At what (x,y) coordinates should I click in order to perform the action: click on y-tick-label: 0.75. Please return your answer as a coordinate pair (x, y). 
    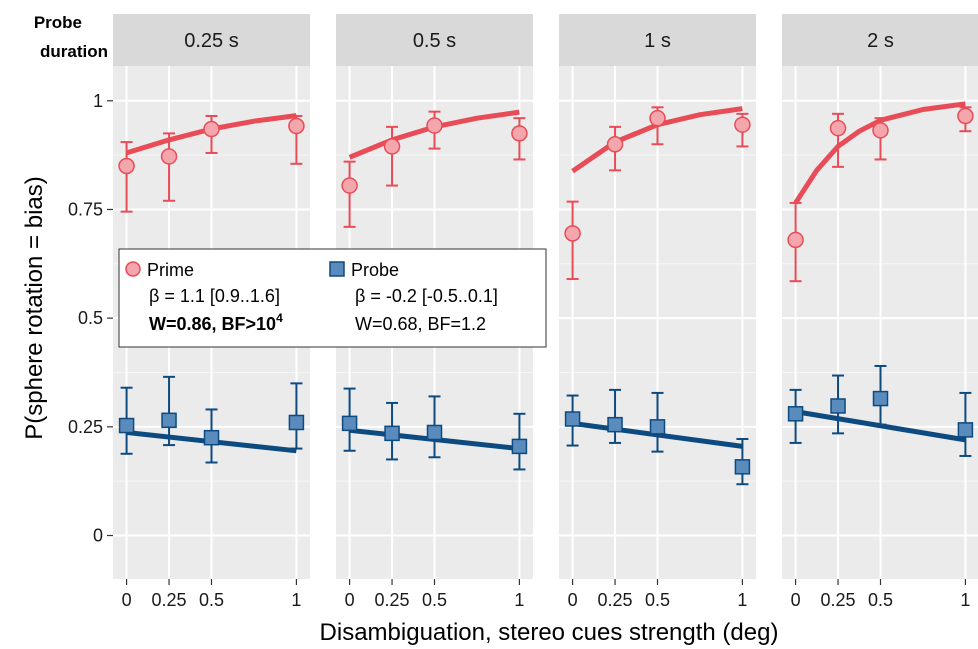
    Looking at the image, I should click on (85, 209).